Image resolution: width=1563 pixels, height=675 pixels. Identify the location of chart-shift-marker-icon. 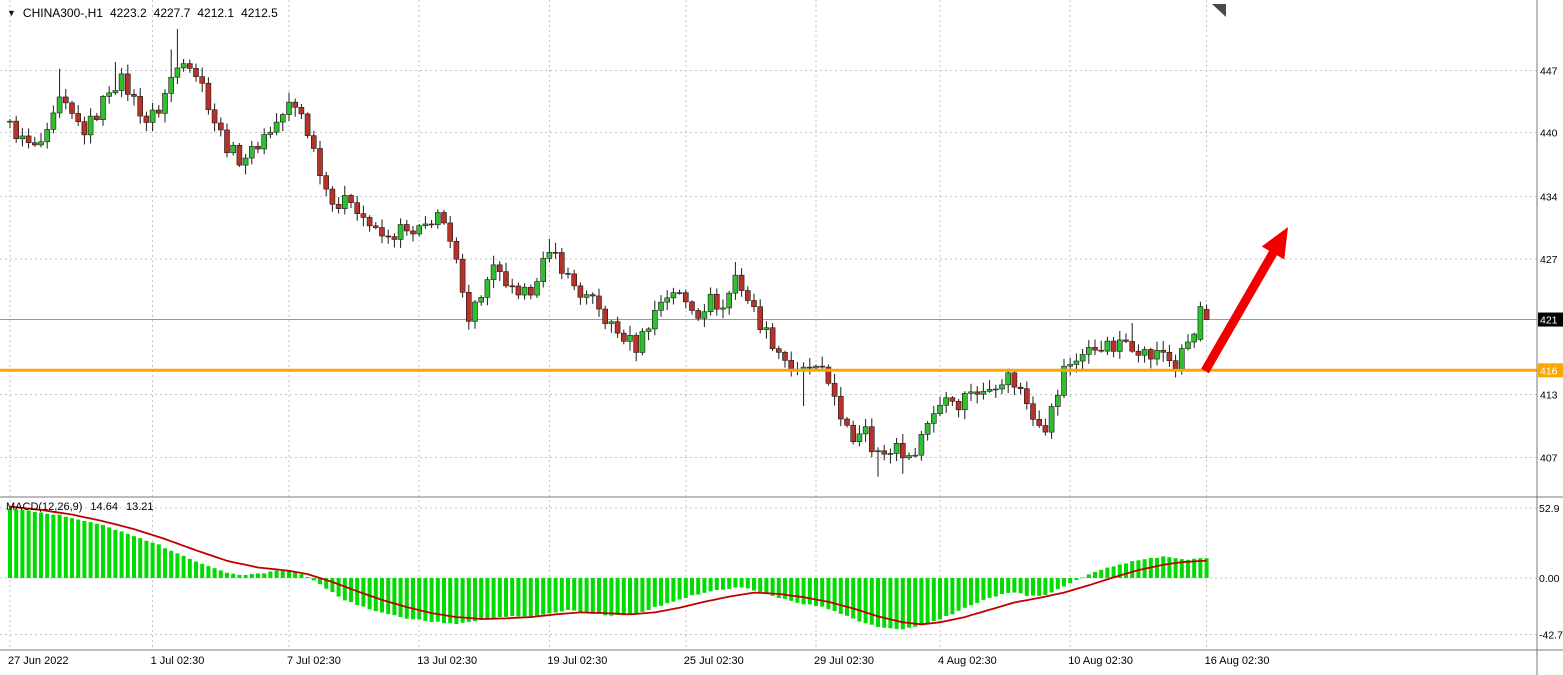
(1219, 10).